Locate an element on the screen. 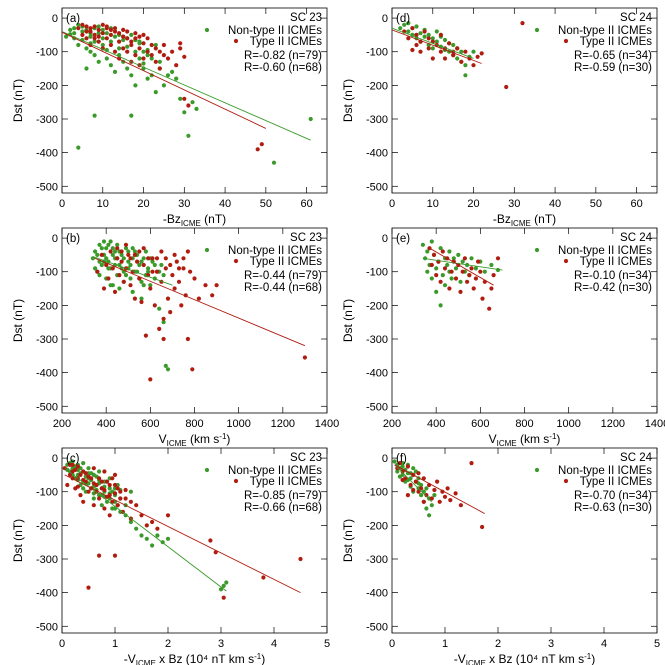 Image resolution: width=665 pixels, height=665 pixels. x-tick-label: 200 is located at coordinates (62, 424).